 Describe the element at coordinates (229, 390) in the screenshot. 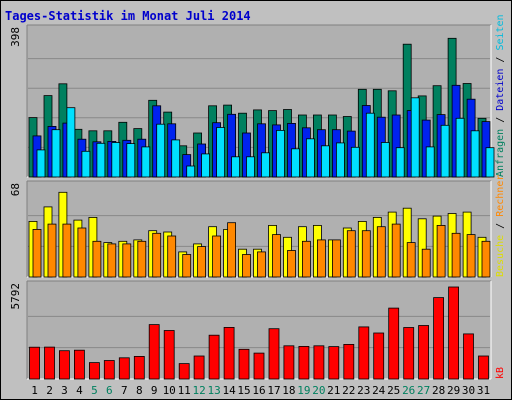

I see `day-label-14: 14` at that location.